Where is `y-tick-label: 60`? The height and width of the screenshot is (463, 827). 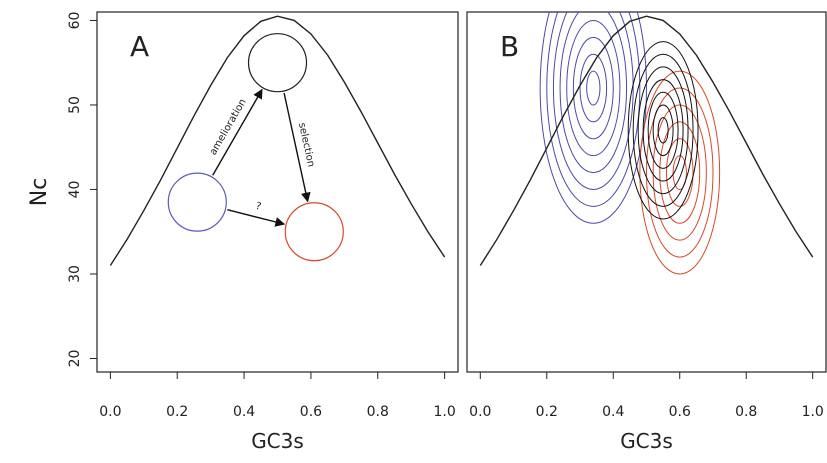 y-tick-label: 60 is located at coordinates (75, 21).